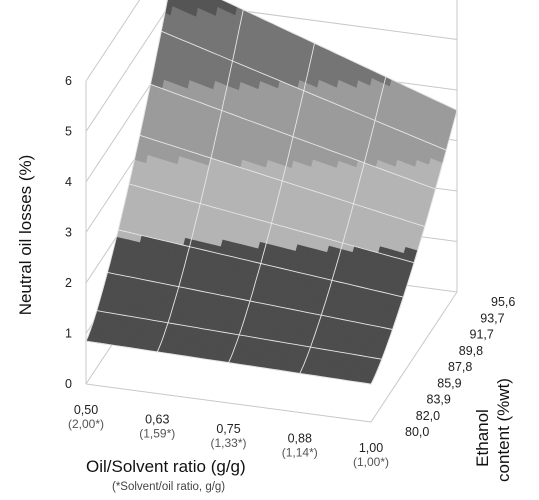 This screenshot has width=539, height=500. What do you see at coordinates (86, 424) in the screenshot?
I see `x-tick-secondary-label: (2,00*)` at bounding box center [86, 424].